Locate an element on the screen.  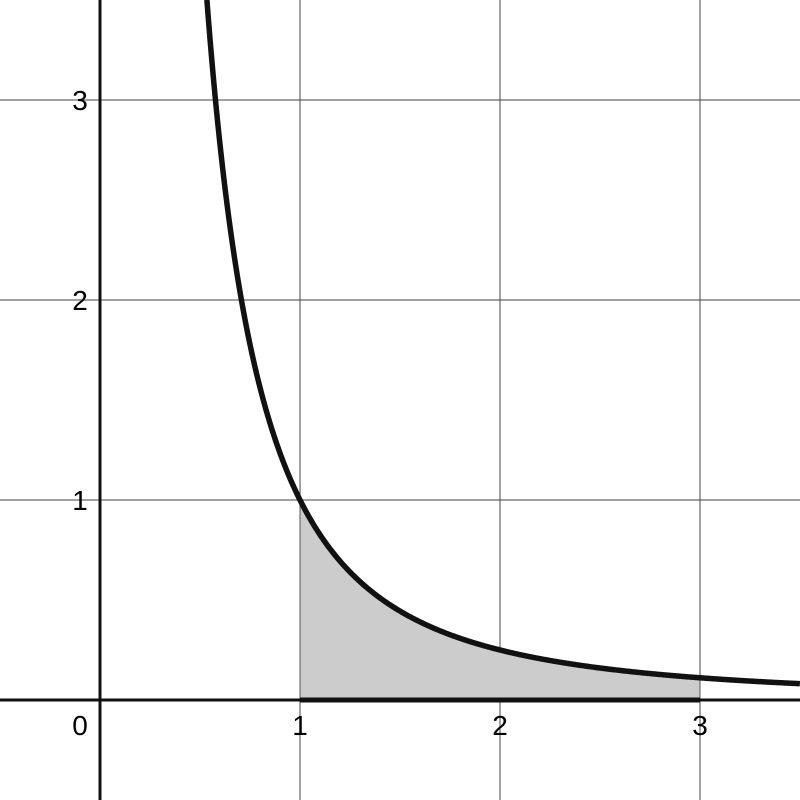
y-tick-label: 3 is located at coordinates (80, 100).